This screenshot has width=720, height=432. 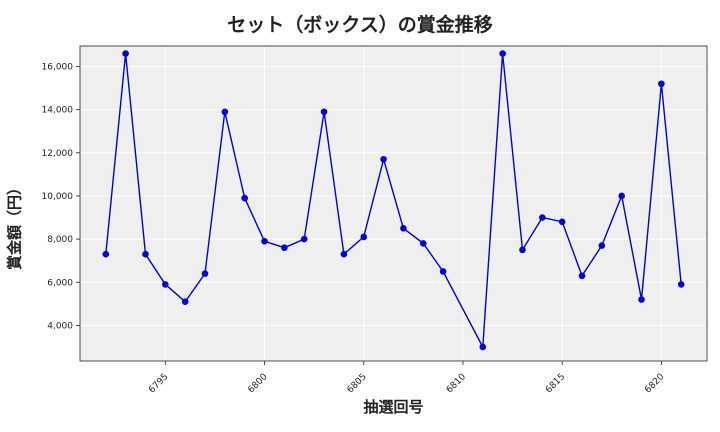 What do you see at coordinates (555, 383) in the screenshot?
I see `x-tick-label: 6815` at bounding box center [555, 383].